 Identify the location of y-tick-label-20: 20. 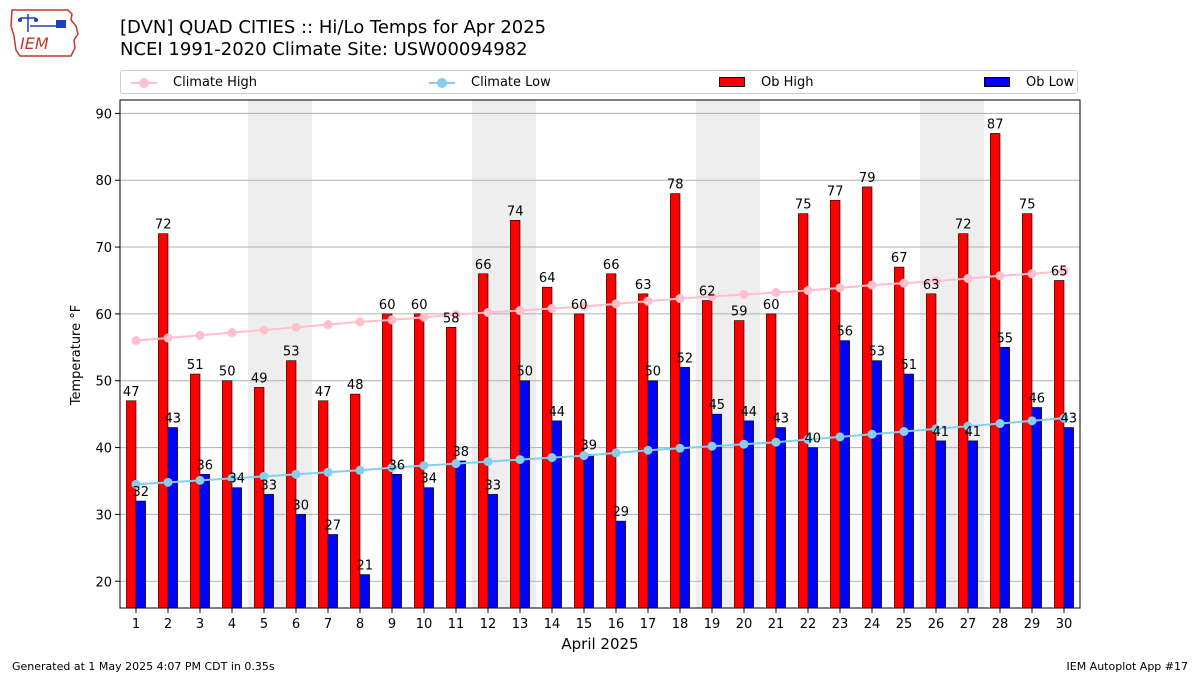
(103, 582).